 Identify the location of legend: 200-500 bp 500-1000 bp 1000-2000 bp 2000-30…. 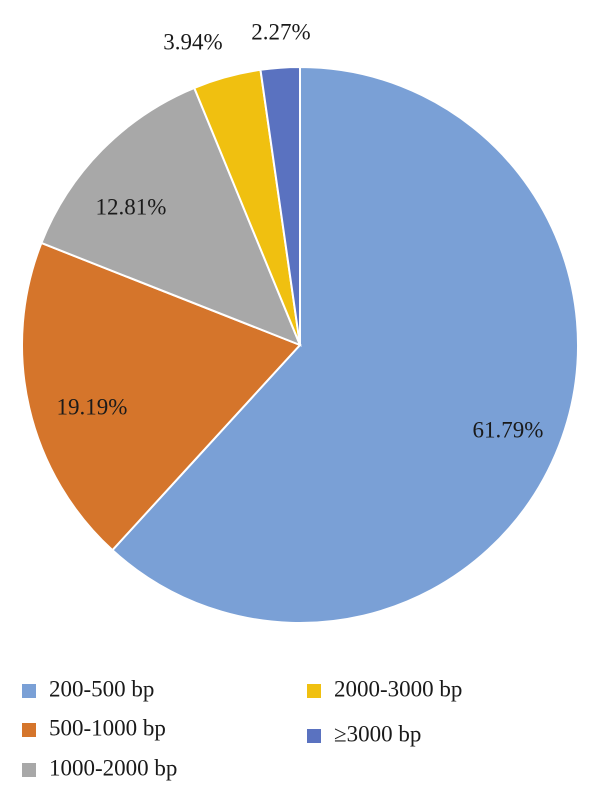
(242, 728).